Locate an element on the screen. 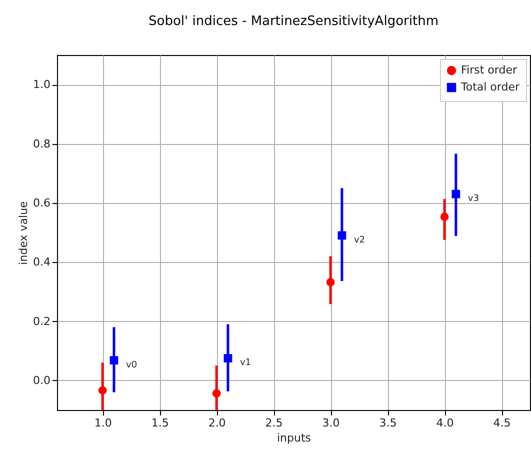  x-axis-title: inputs is located at coordinates (294, 438).